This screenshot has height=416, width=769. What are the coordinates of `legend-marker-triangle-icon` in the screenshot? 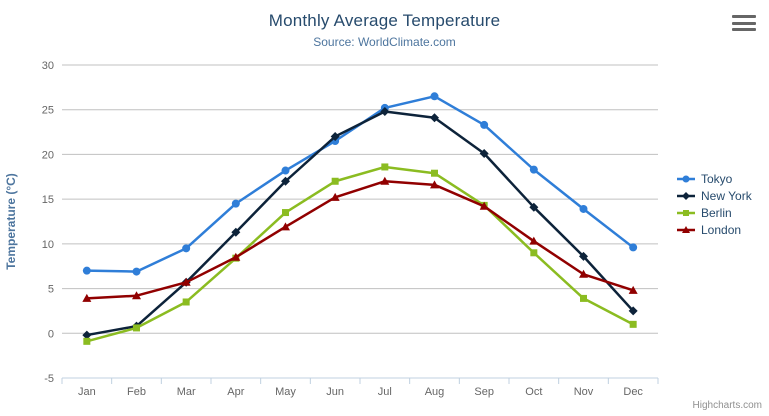 It's located at (686, 229).